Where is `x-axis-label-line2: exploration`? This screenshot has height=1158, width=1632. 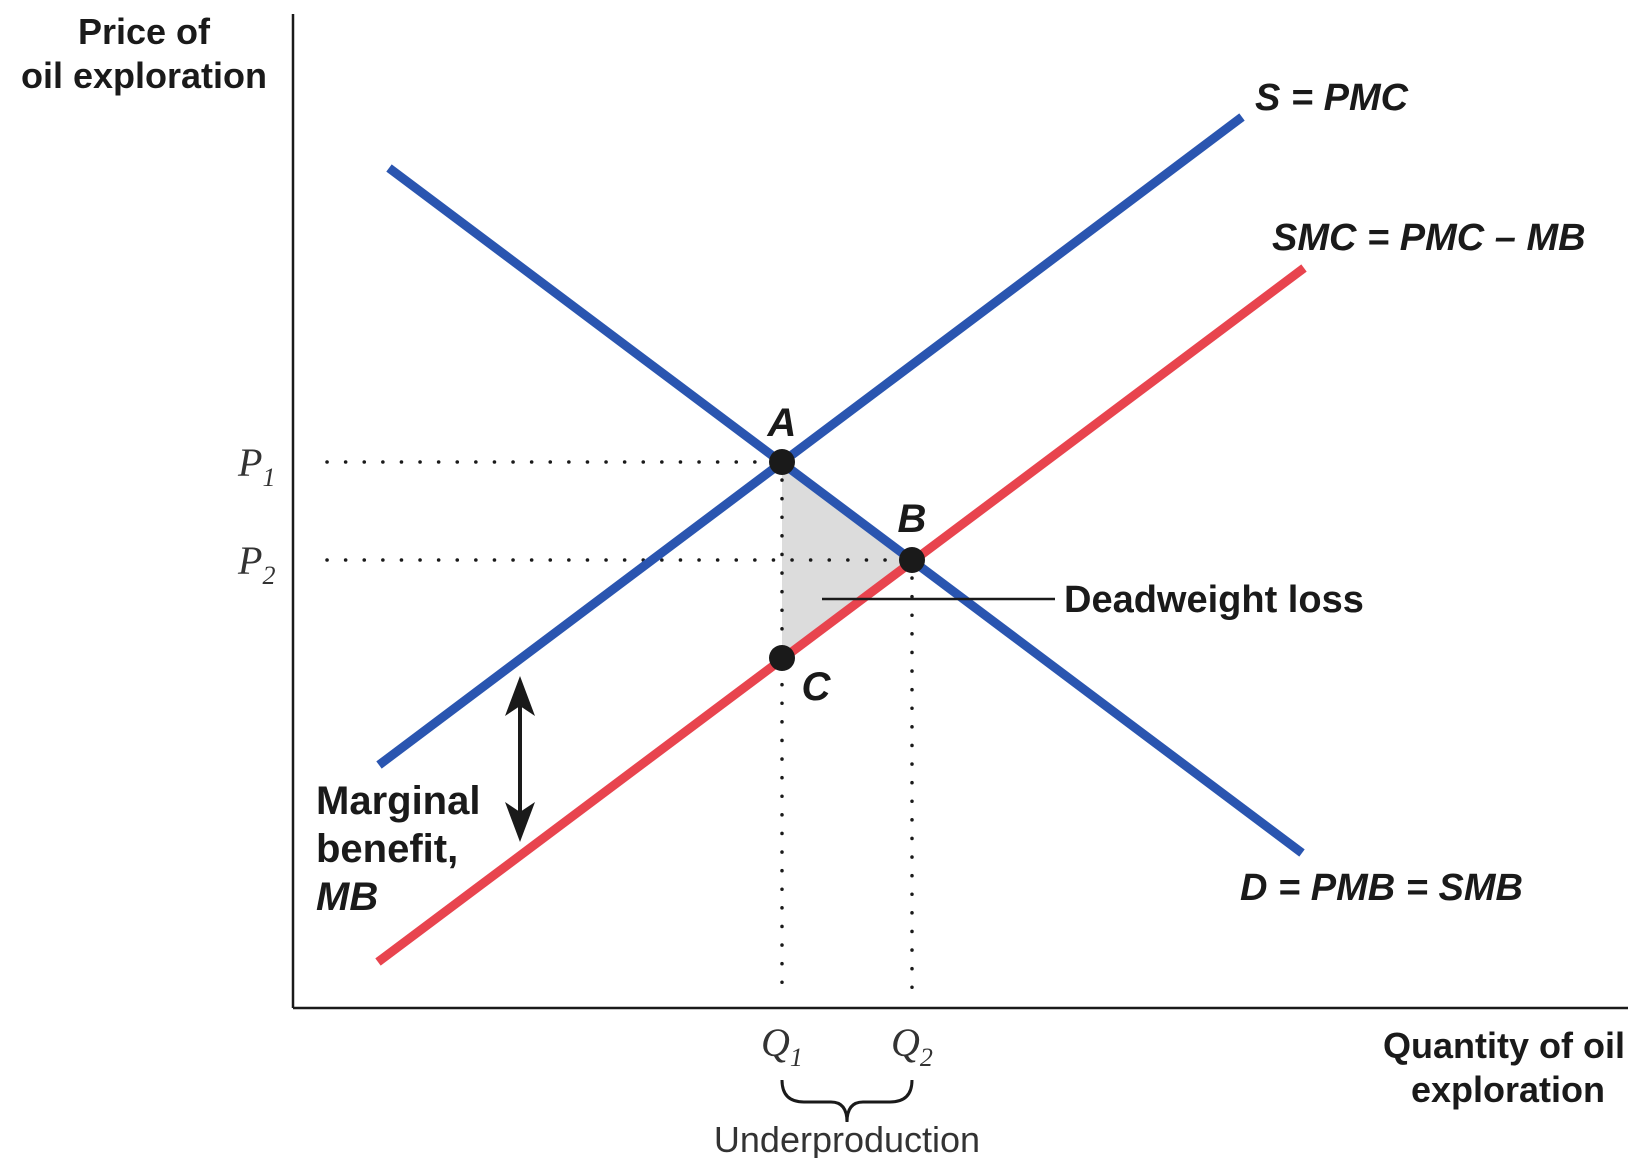 x-axis-label-line2: exploration is located at coordinates (1508, 1089).